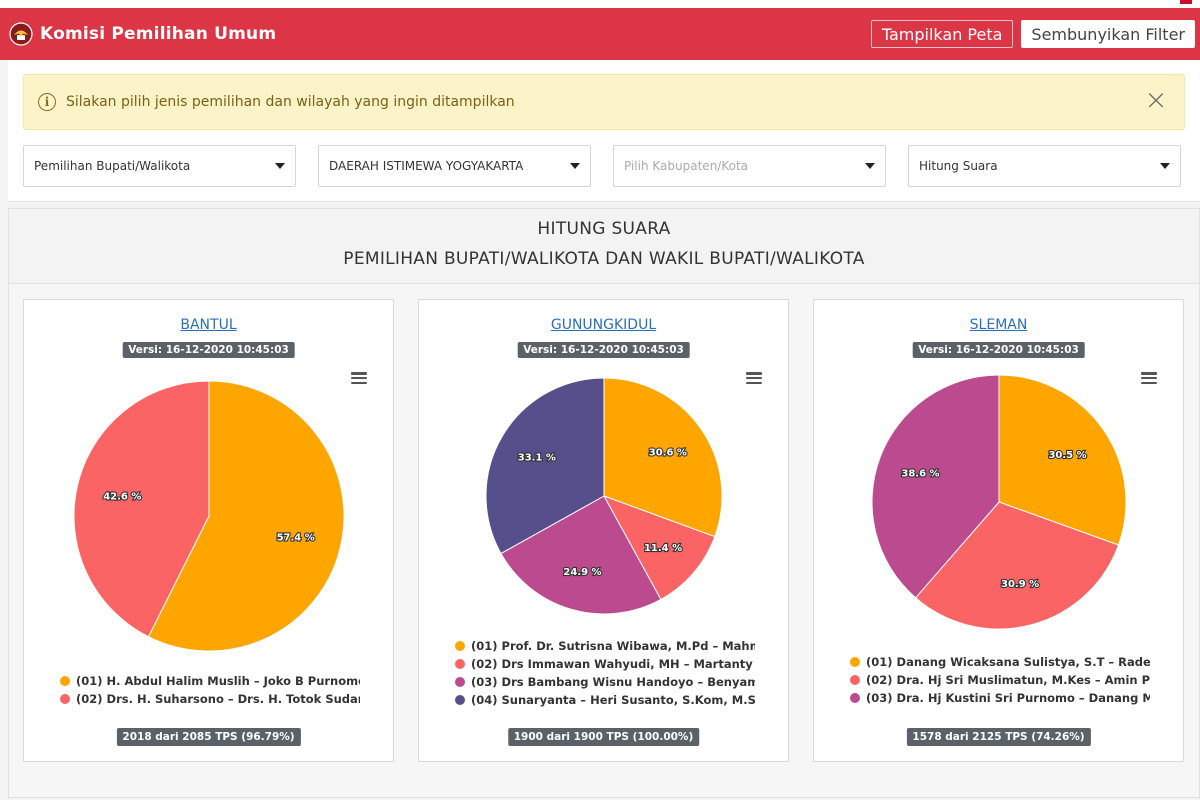 This screenshot has width=1200, height=800. I want to click on election-type-select: Pemilihan Bupati/Walikota, so click(159, 166).